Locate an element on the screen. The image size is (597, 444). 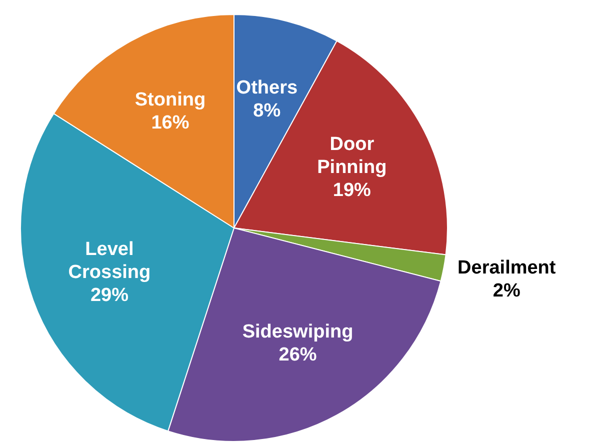
data-label: 2% is located at coordinates (506, 291).